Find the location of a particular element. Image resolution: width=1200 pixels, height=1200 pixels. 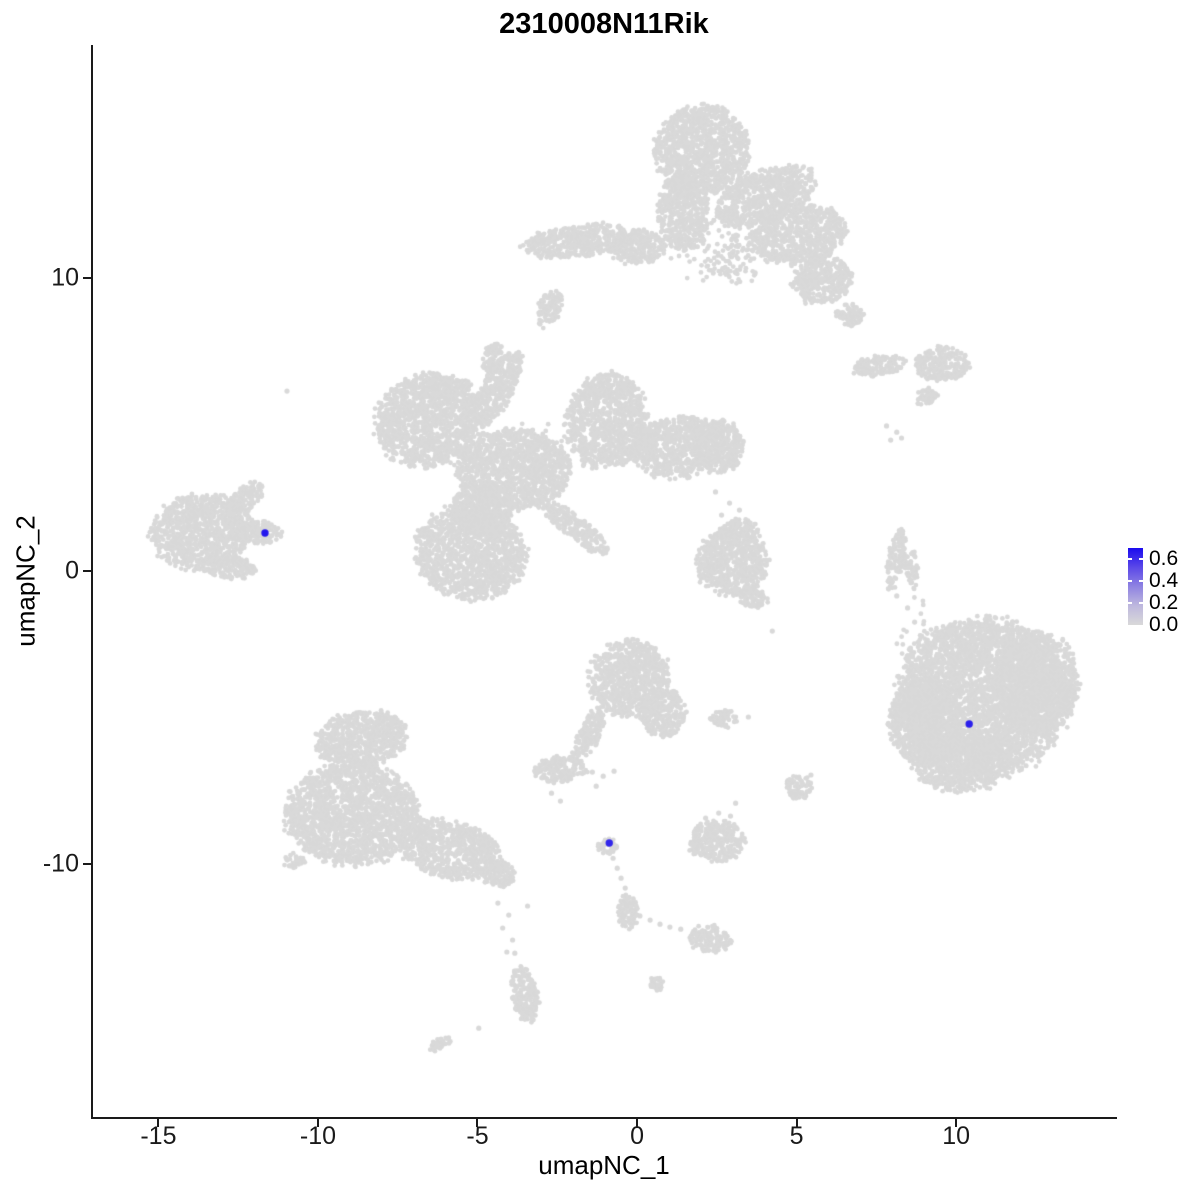

y-axis-line is located at coordinates (92, 582).